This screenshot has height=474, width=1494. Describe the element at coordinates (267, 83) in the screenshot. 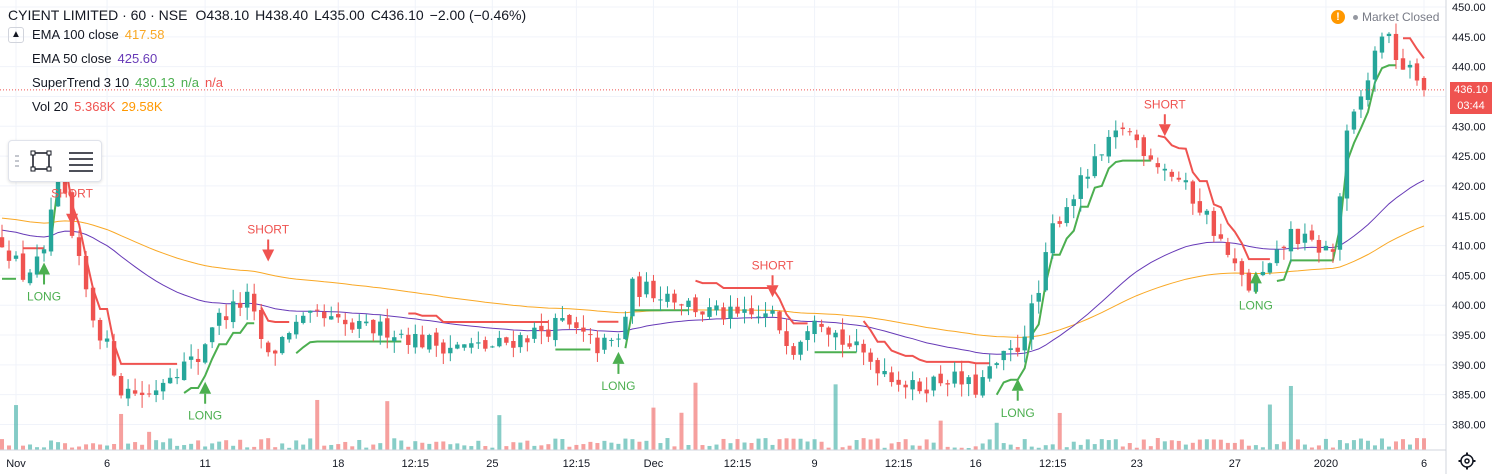

I see `indicator-supertrend: SuperTrend 3 10 430.13 n/a n/a` at that location.